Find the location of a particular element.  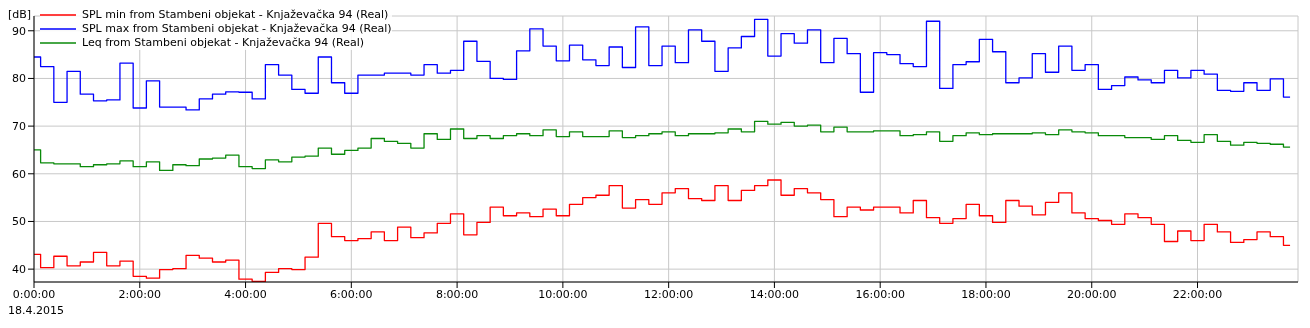

text: 18.4.2015 is located at coordinates (36, 310).